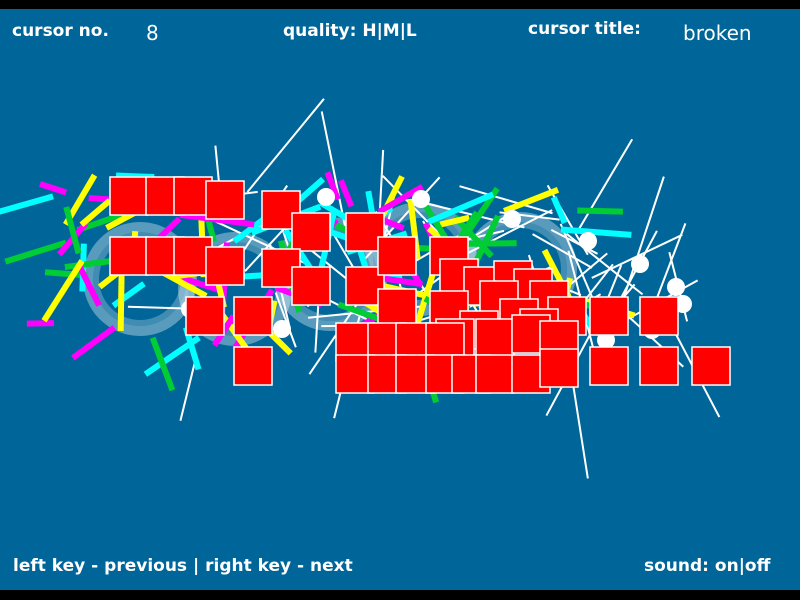 Image resolution: width=800 pixels, height=600 pixels. What do you see at coordinates (411, 31) in the screenshot?
I see `quality-low-option: L` at bounding box center [411, 31].